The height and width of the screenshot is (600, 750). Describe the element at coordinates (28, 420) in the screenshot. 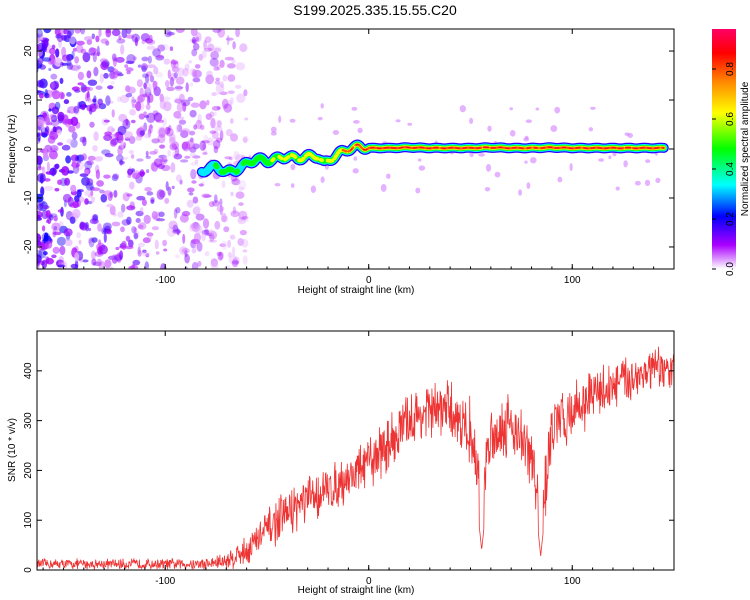

I see `y-tick-label: 300` at that location.